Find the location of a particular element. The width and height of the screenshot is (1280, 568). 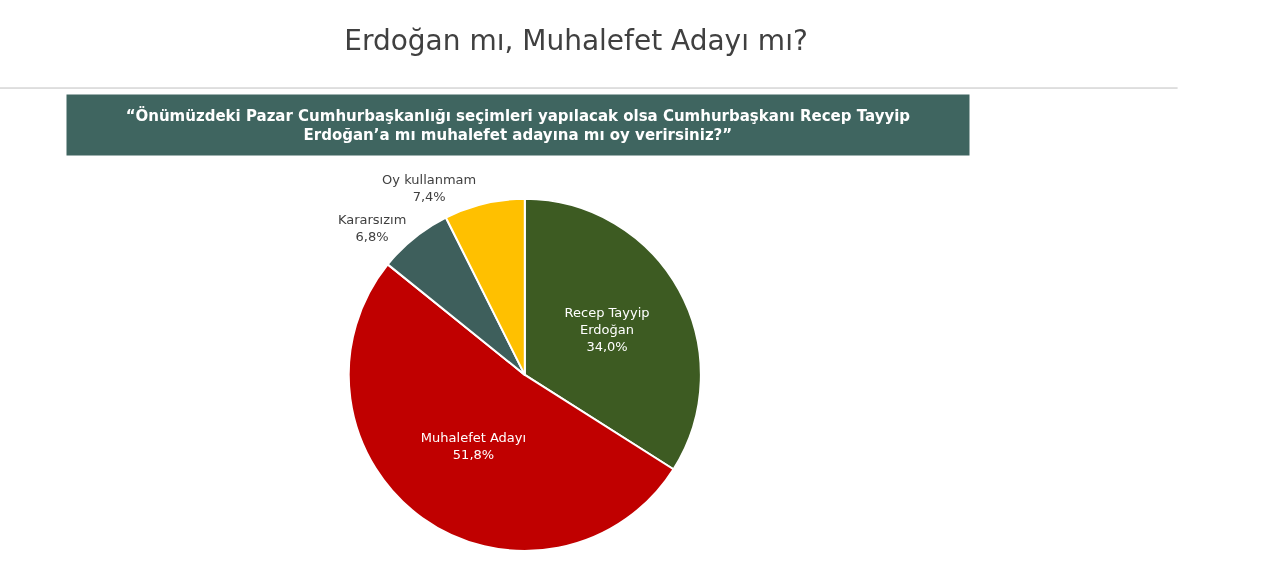

data-label: 6,8% is located at coordinates (372, 237).